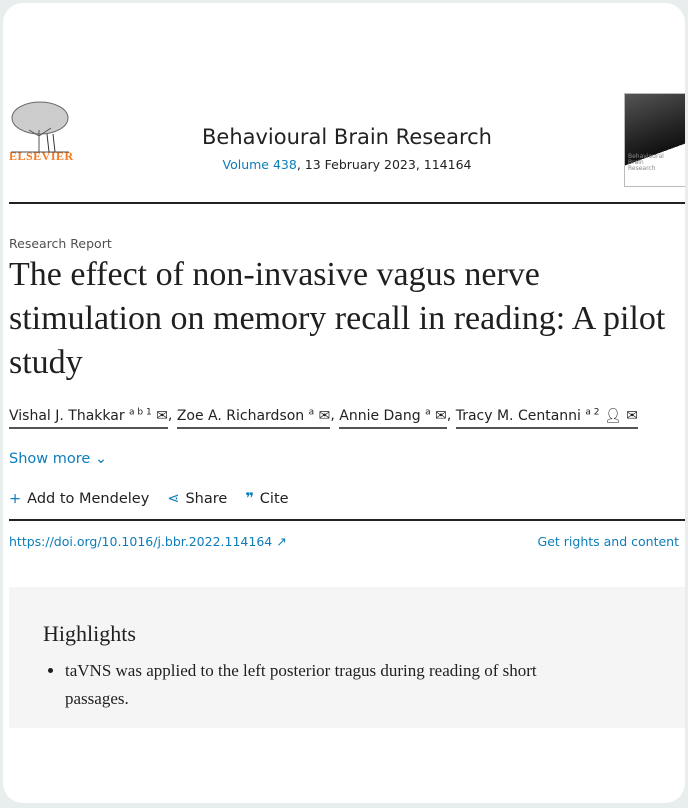  What do you see at coordinates (15, 499) in the screenshot?
I see `plus-icon: +` at bounding box center [15, 499].